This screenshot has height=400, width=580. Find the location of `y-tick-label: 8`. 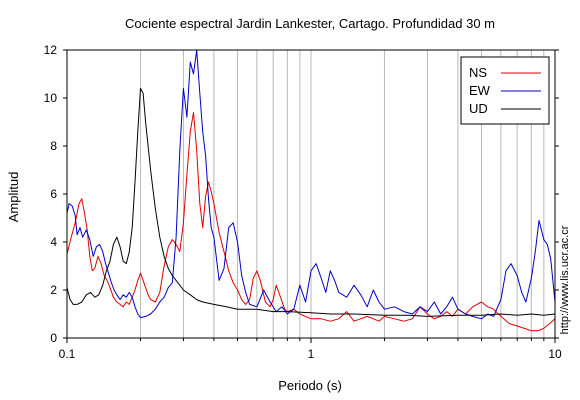

y-tick-label: 8 is located at coordinates (53, 146).